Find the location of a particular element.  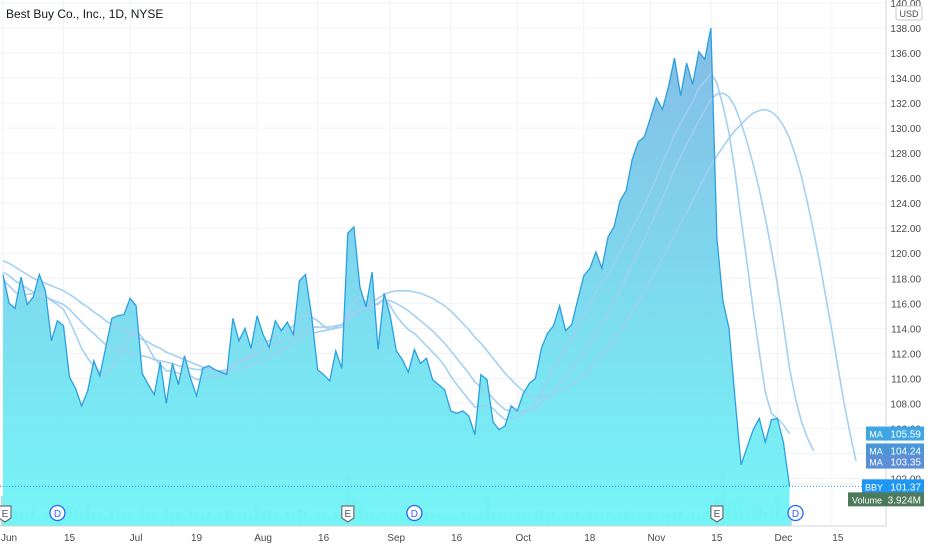

ma-value-label: MA 105.59 is located at coordinates (895, 433).